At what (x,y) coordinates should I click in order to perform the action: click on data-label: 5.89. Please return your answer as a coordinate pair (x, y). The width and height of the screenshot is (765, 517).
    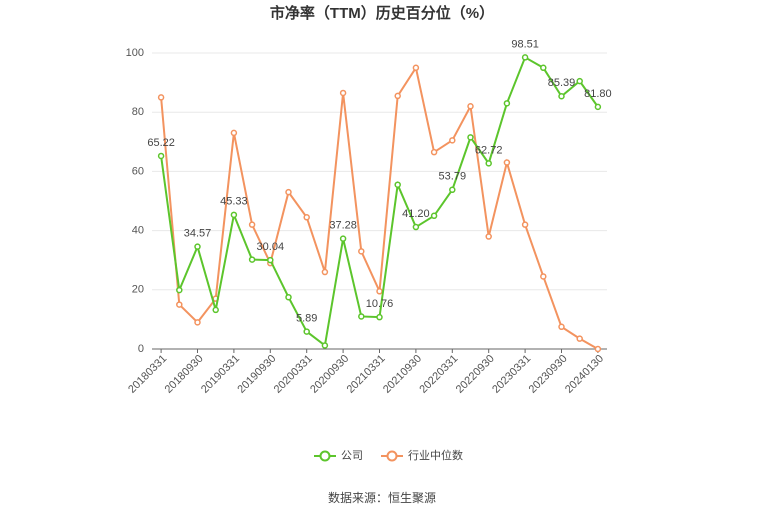
    Looking at the image, I should click on (306, 318).